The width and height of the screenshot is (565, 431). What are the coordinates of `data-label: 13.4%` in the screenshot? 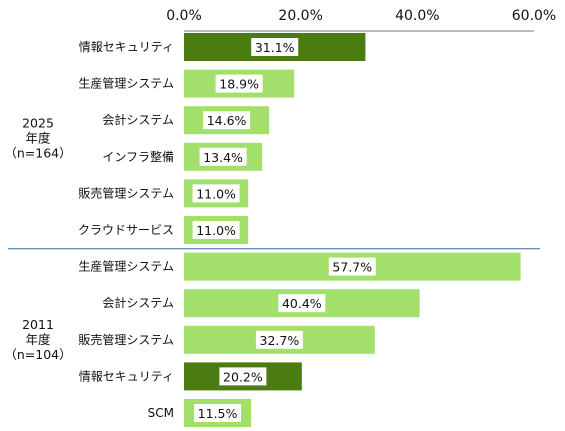 It's located at (223, 157).